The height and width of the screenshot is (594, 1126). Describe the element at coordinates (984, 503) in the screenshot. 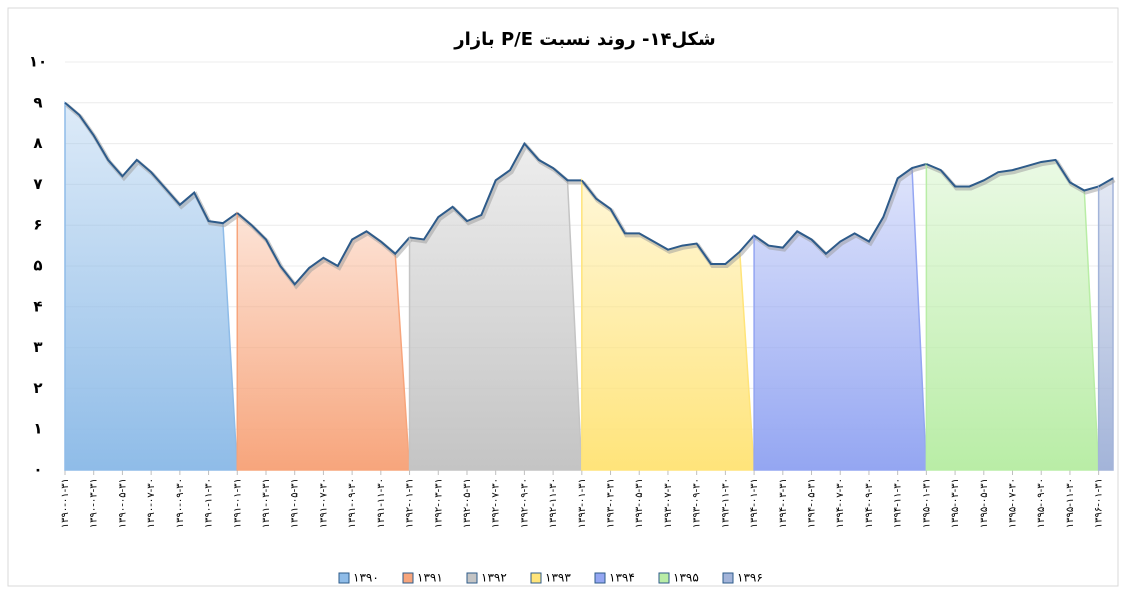

I see `x-tick-label: ۱۳۹۵-۰۵-۳۱` at that location.